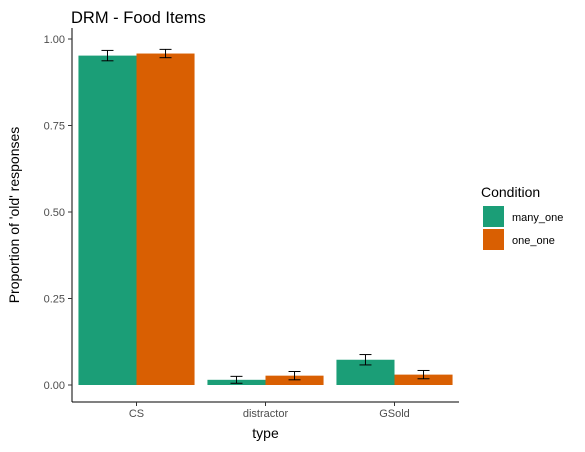 Image resolution: width=585 pixels, height=452 pixels. I want to click on y-tick-label: 0.25, so click(54, 300).